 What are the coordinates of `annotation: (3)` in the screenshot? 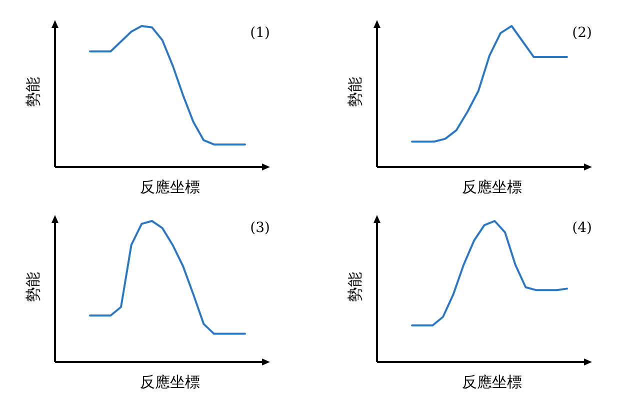 It's located at (260, 228).